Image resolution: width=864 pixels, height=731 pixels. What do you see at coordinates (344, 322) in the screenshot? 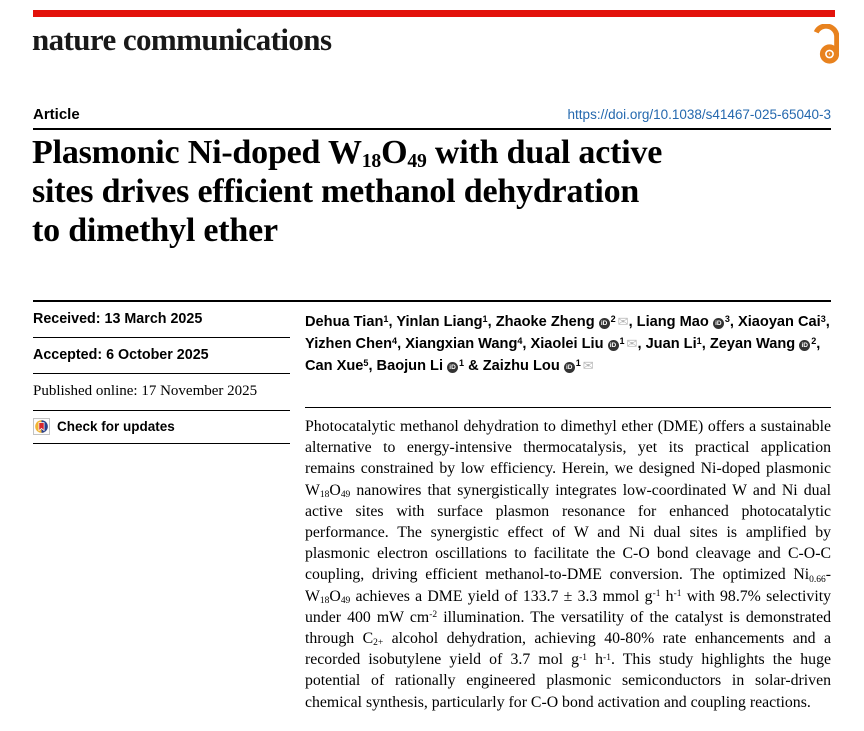
I see `author-name: Dehua Tian` at bounding box center [344, 322].